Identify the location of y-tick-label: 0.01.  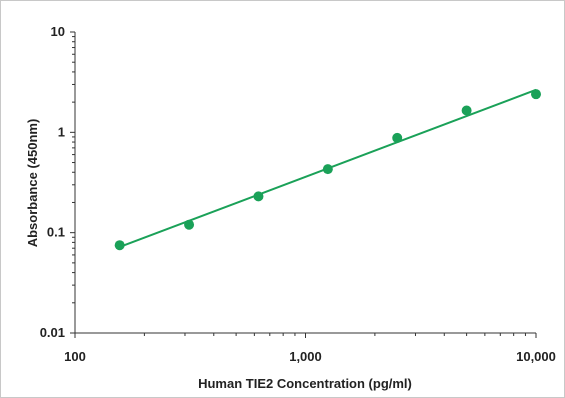
(52, 332).